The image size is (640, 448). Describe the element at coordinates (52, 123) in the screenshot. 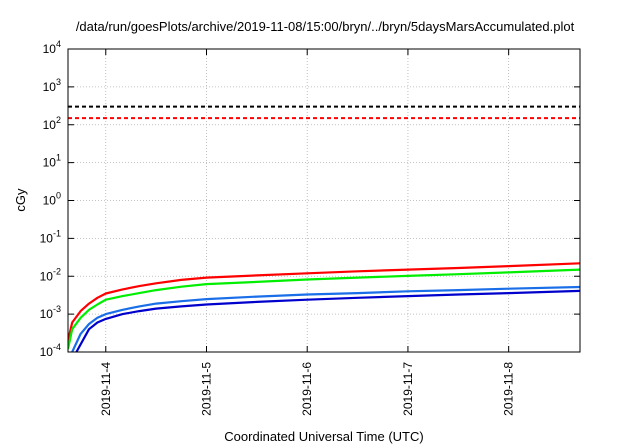

I see `y-tick-label: 10²` at that location.